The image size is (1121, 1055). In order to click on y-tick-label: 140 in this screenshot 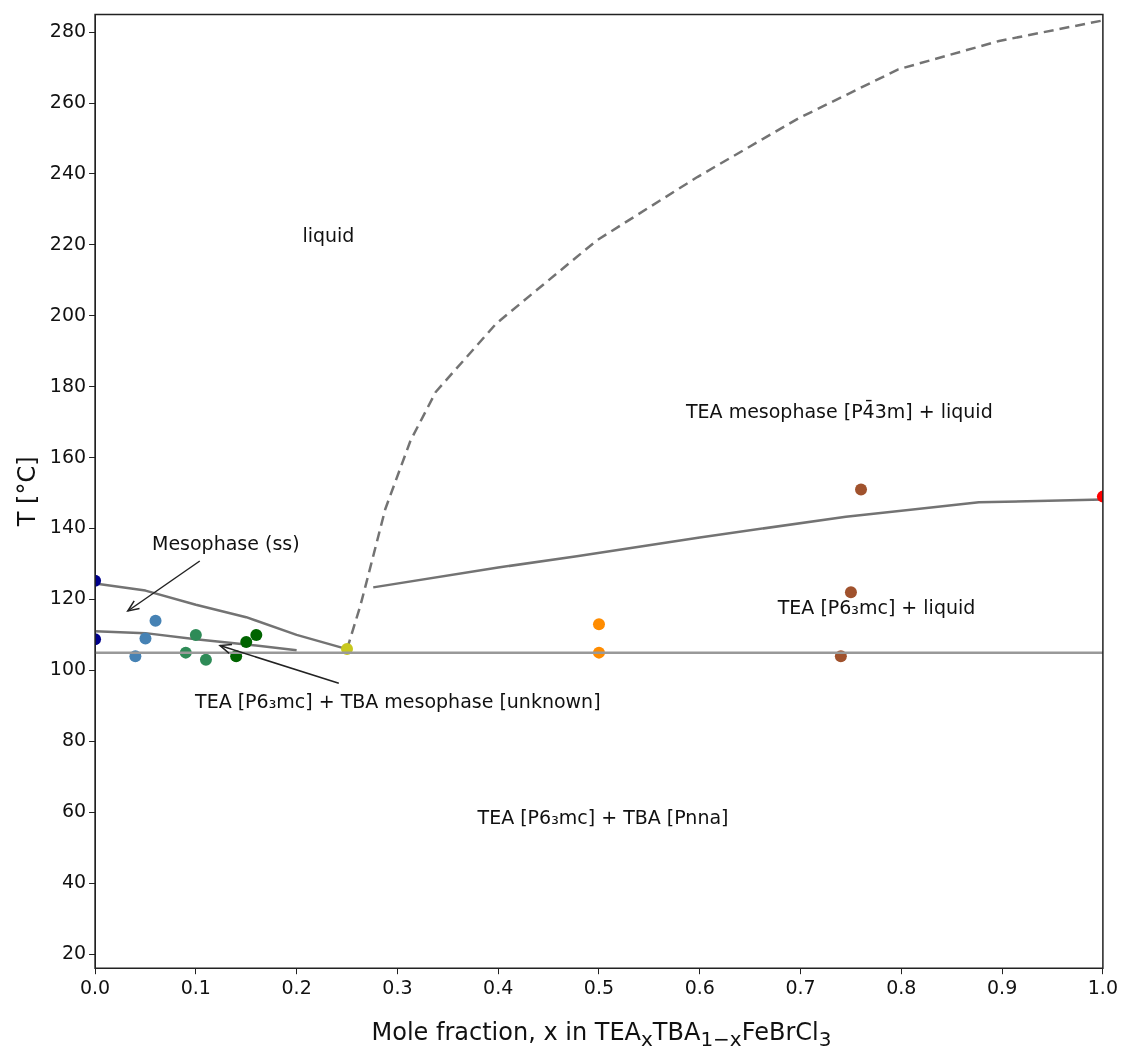, I will do `click(68, 526)`.